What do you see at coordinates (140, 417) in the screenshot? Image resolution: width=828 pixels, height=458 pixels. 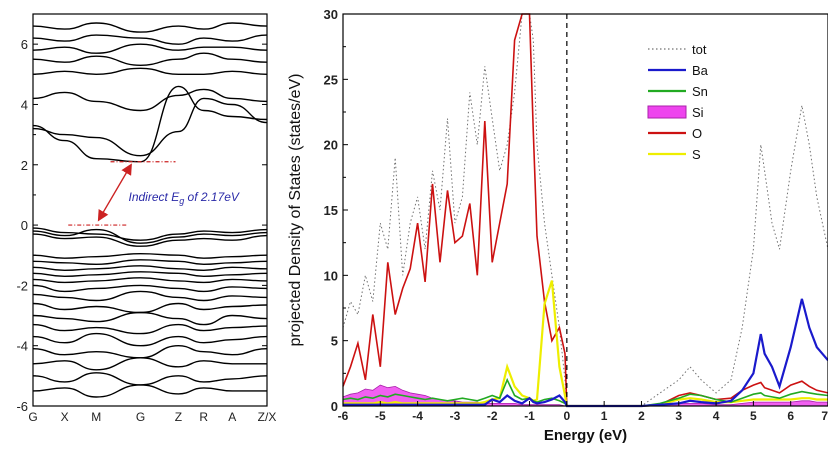 I see `k-point-label-g-3: G` at bounding box center [140, 417].